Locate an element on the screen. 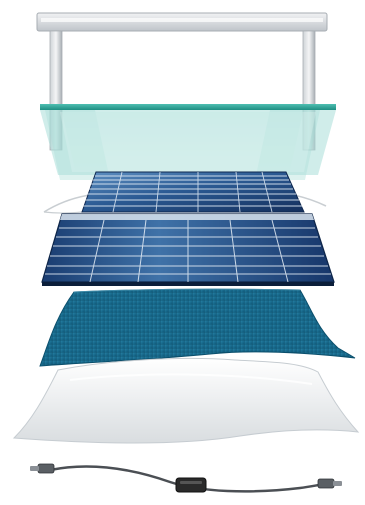 The height and width of the screenshot is (505, 365). solar-cells-main is located at coordinates (188, 249).